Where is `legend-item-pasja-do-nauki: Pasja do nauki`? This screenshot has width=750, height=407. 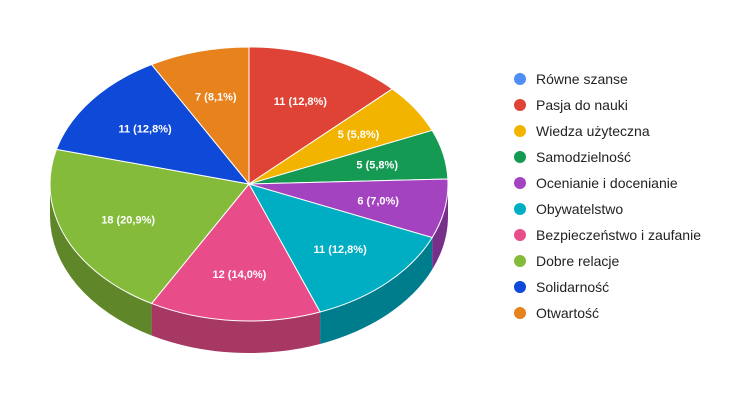 legend-item-pasja-do-nauki: Pasja do nauki is located at coordinates (607, 105).